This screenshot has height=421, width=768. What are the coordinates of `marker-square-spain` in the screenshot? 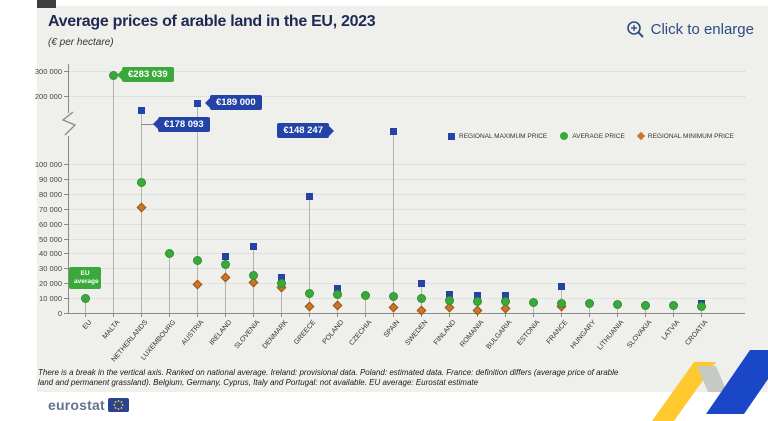 It's located at (393, 131).